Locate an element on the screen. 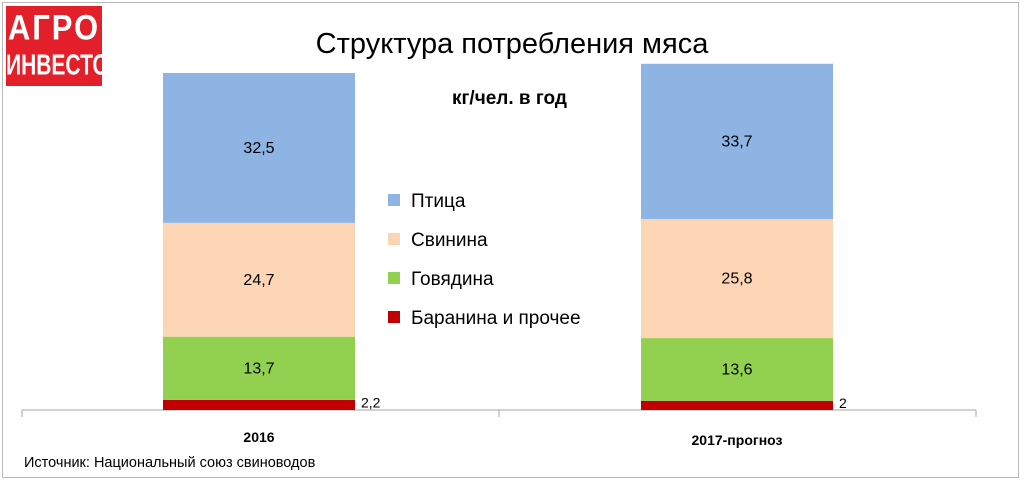  data-label: 2 is located at coordinates (843, 403).